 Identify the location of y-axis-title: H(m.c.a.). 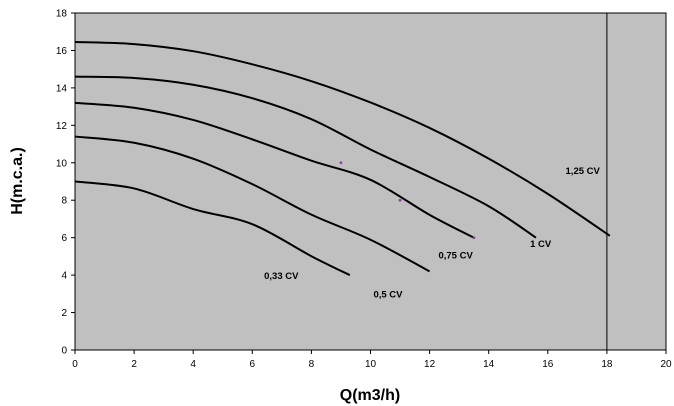
(17, 181).